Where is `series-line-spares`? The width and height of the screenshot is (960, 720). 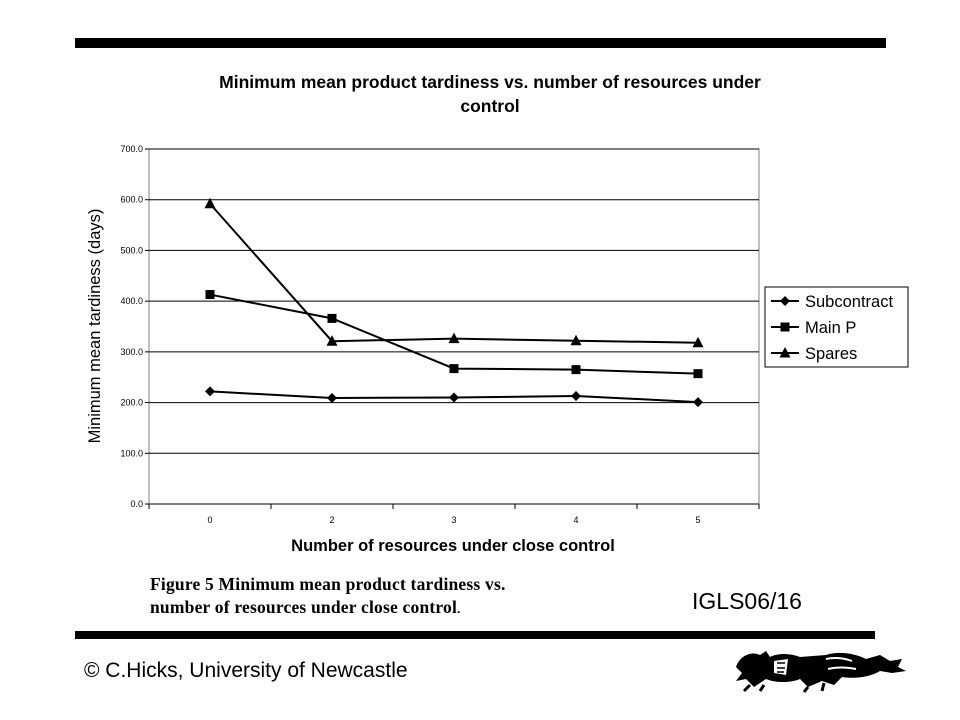 series-line-spares is located at coordinates (454, 273).